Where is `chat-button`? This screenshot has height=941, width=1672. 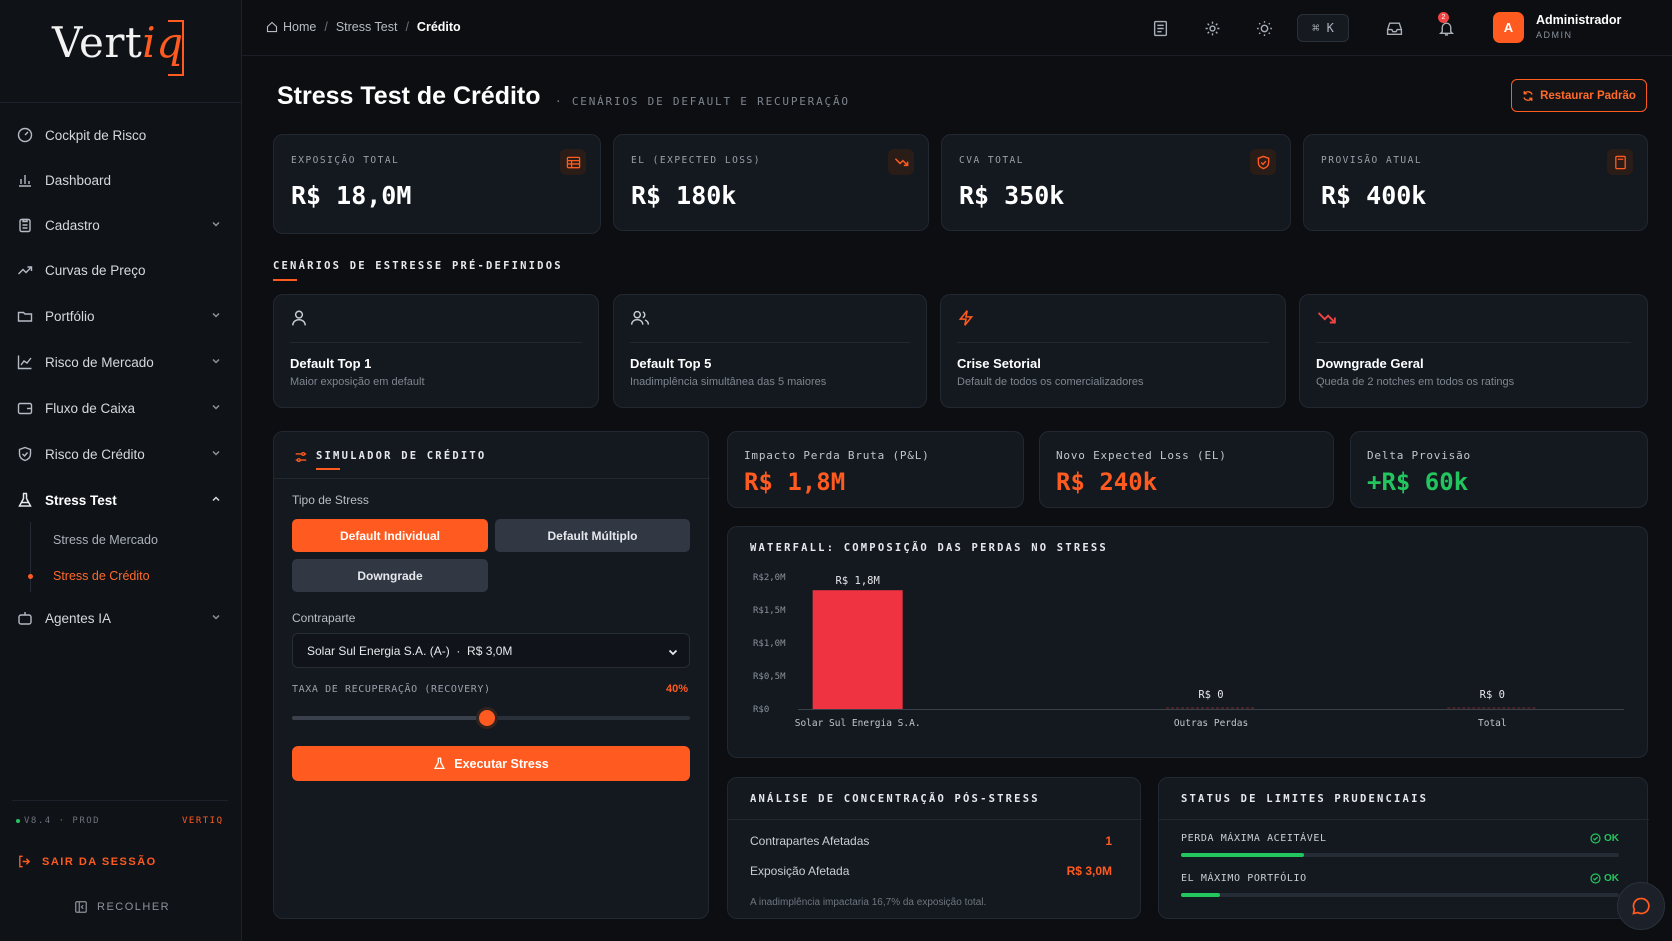 chat-button is located at coordinates (1641, 906).